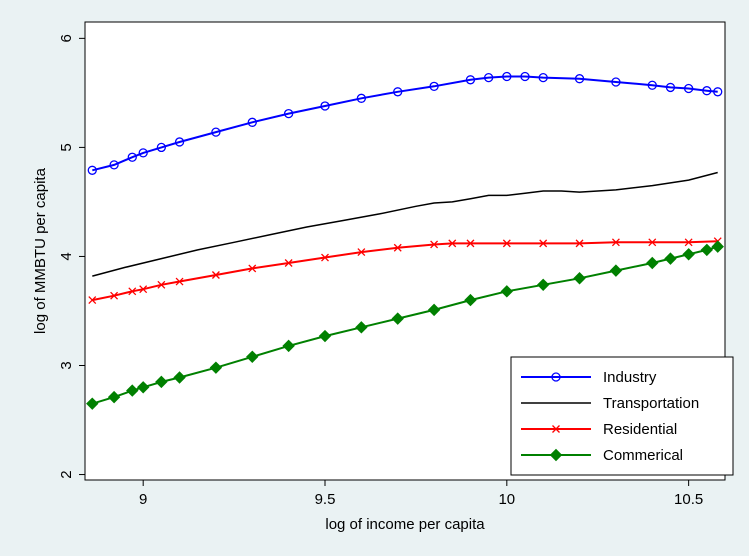  I want to click on series-residential, so click(405, 271).